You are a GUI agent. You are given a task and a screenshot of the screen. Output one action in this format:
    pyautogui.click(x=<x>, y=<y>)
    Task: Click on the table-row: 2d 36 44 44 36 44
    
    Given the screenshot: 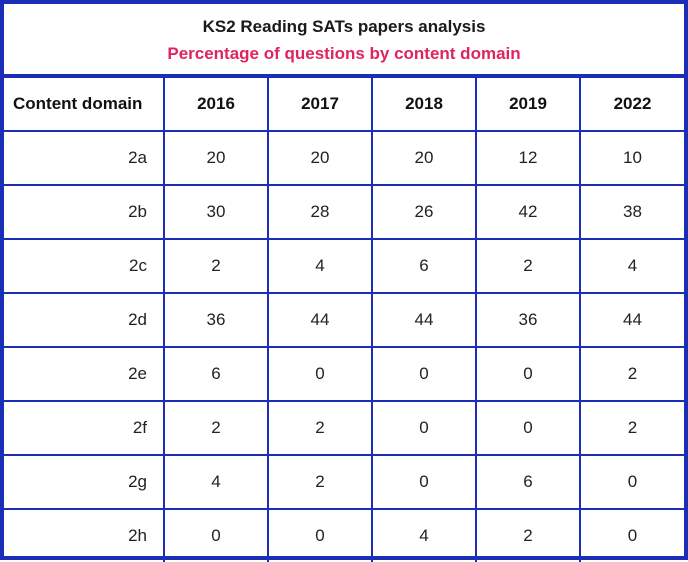 What is the action you would take?
    pyautogui.click(x=344, y=320)
    